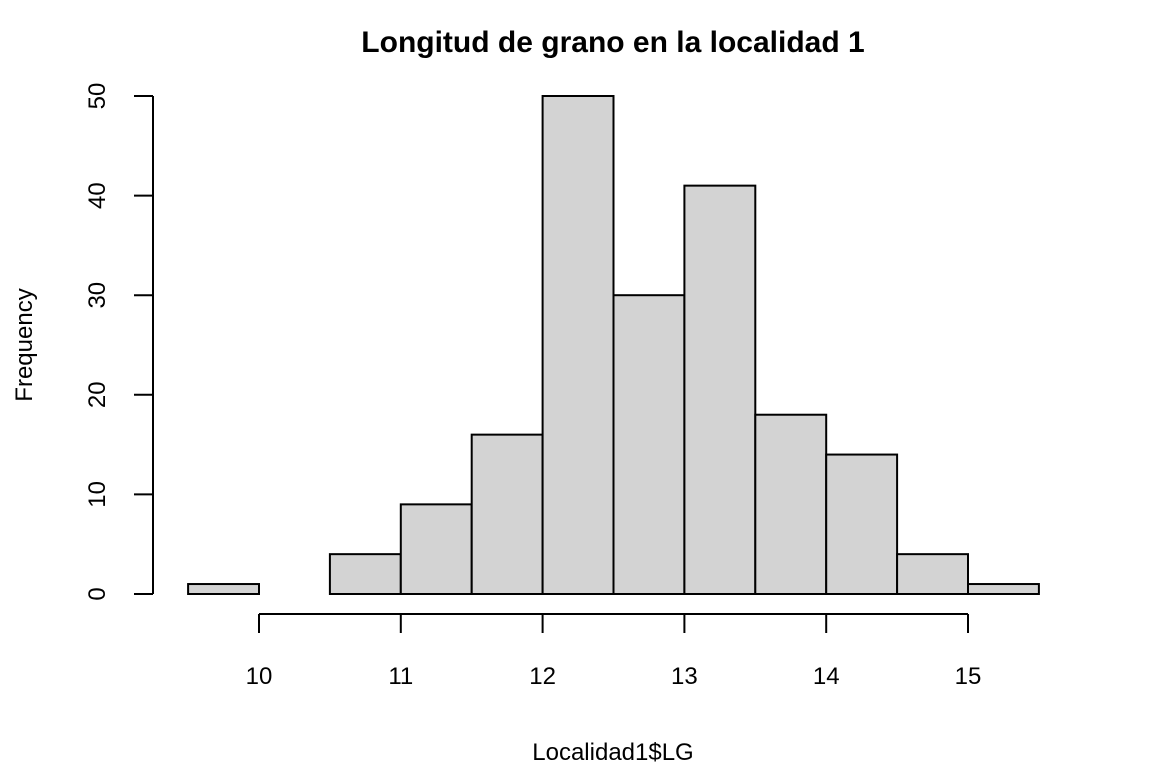 This screenshot has width=1152, height=768. Describe the element at coordinates (612, 752) in the screenshot. I see `x-axis-label: Localidad1$LG` at that location.